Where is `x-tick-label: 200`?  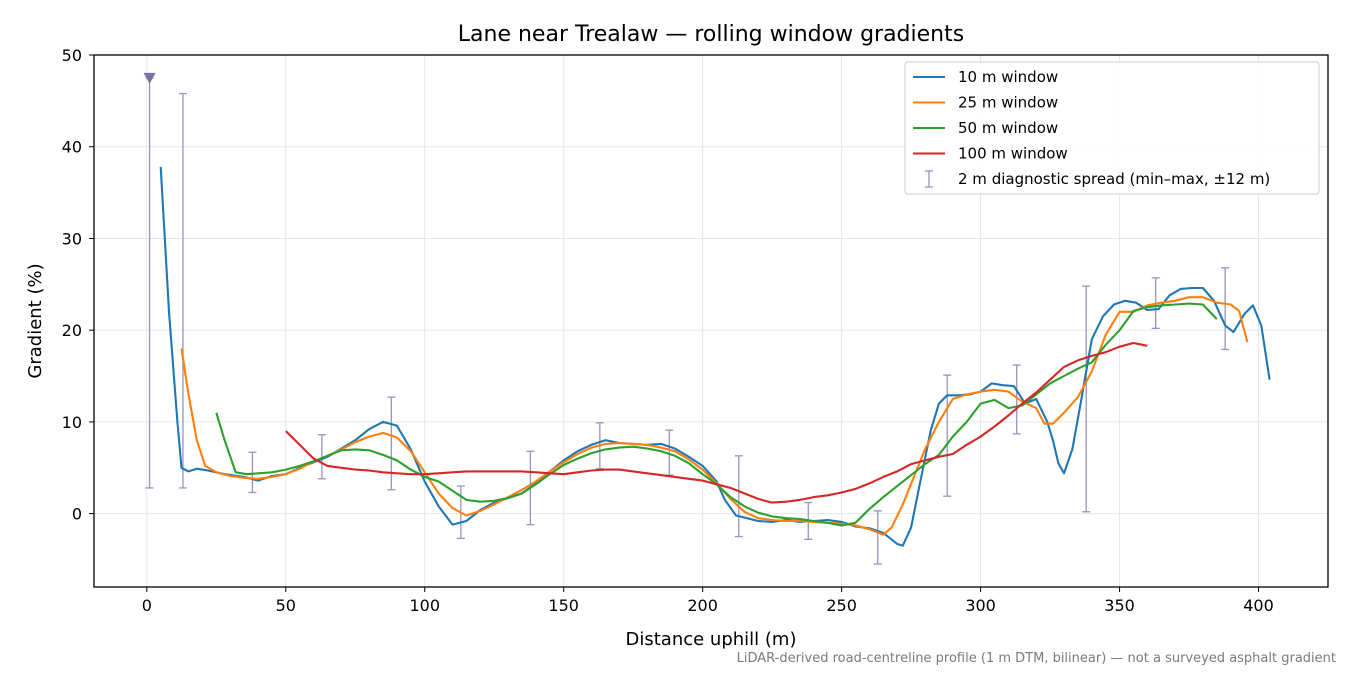
x-tick-label: 200 is located at coordinates (702, 605).